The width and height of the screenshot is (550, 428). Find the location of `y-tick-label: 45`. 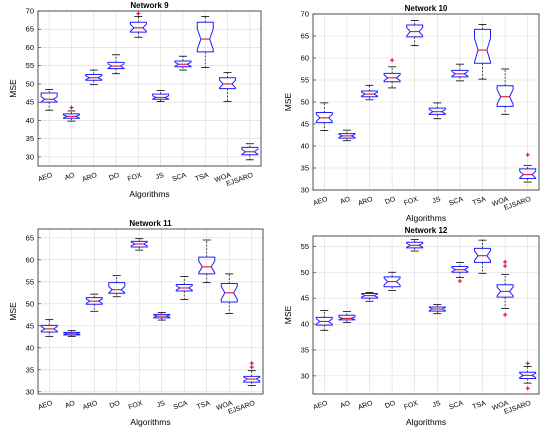

y-tick-label: 45 is located at coordinates (30, 325).